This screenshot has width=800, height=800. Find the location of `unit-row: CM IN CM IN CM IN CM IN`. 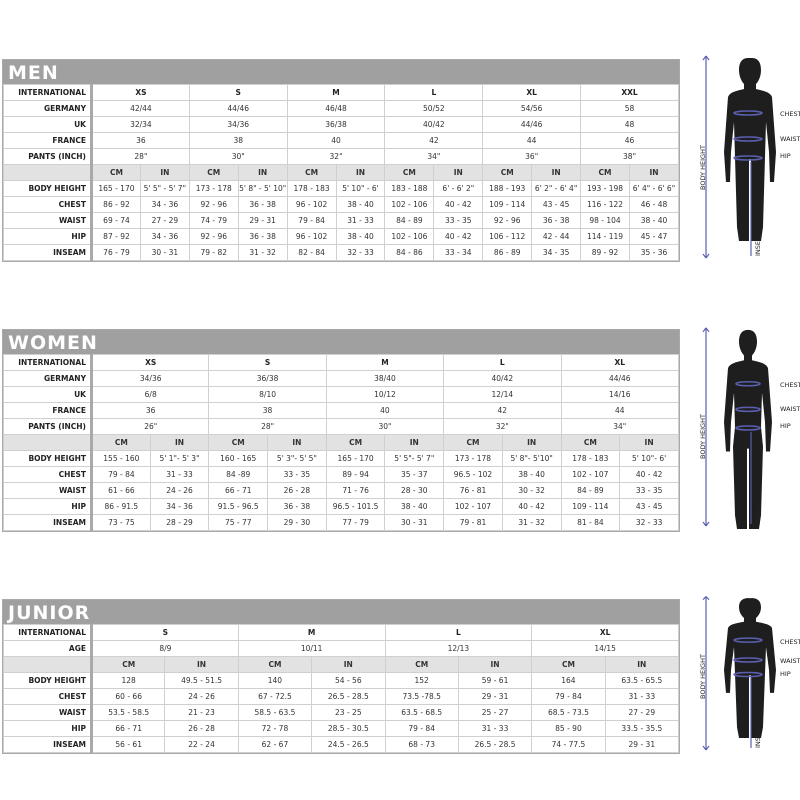

unit-row: CM IN CM IN CM IN CM IN is located at coordinates (341, 664).